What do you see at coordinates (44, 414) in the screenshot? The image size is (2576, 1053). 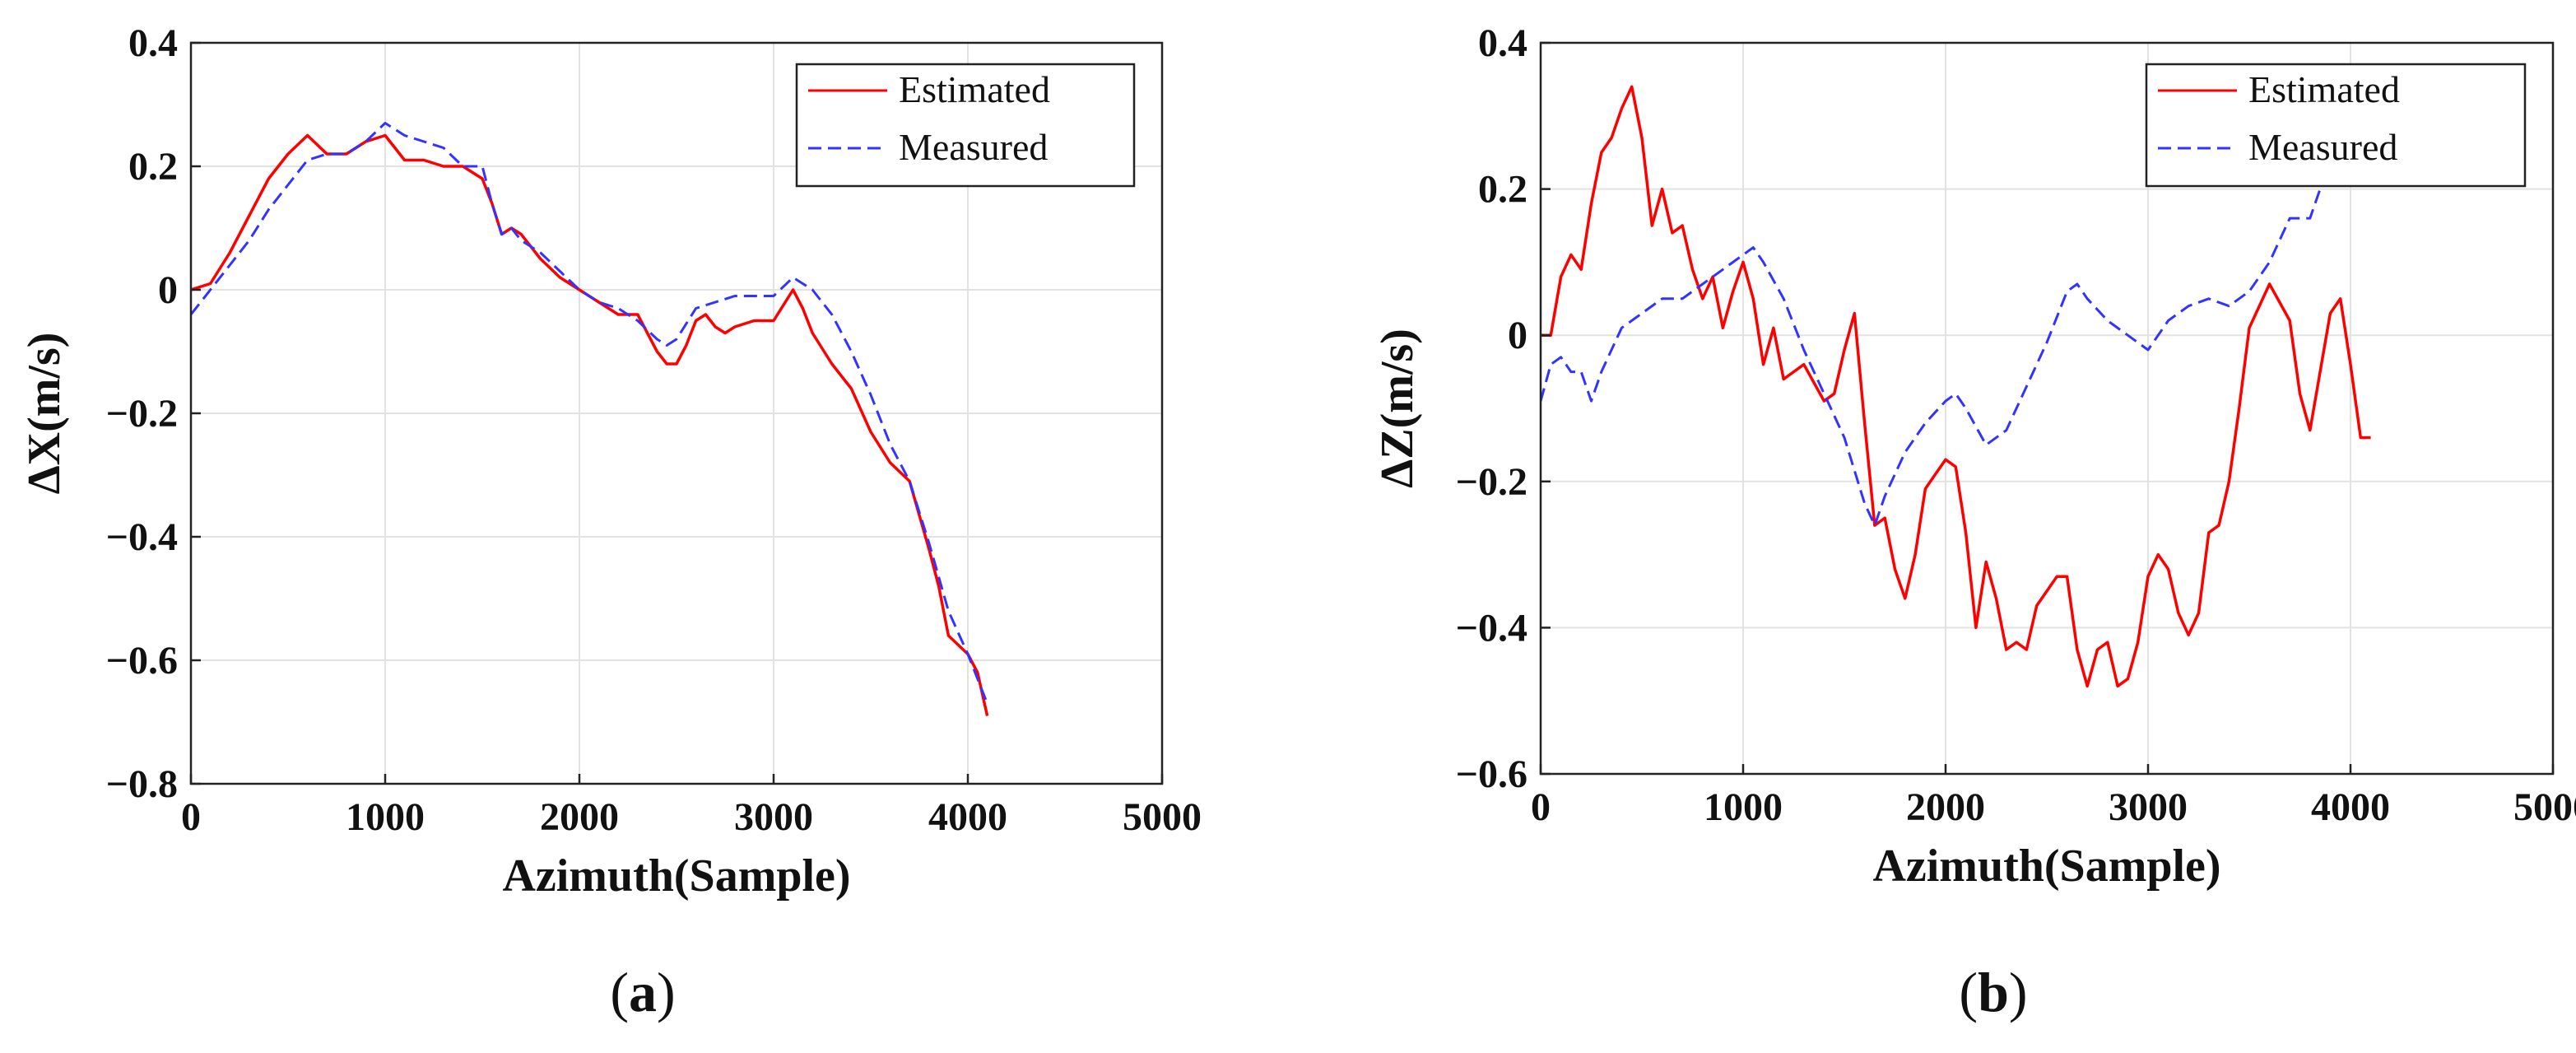 I see `y-axis-title: ΔX(m/s)` at bounding box center [44, 414].